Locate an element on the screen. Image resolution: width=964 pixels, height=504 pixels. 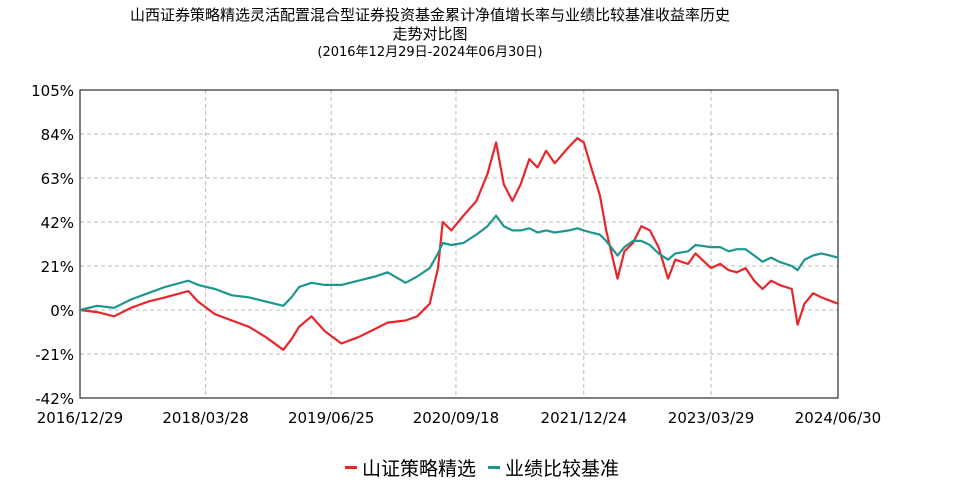
x-tick-label: 2020/09/18 is located at coordinates (456, 418).